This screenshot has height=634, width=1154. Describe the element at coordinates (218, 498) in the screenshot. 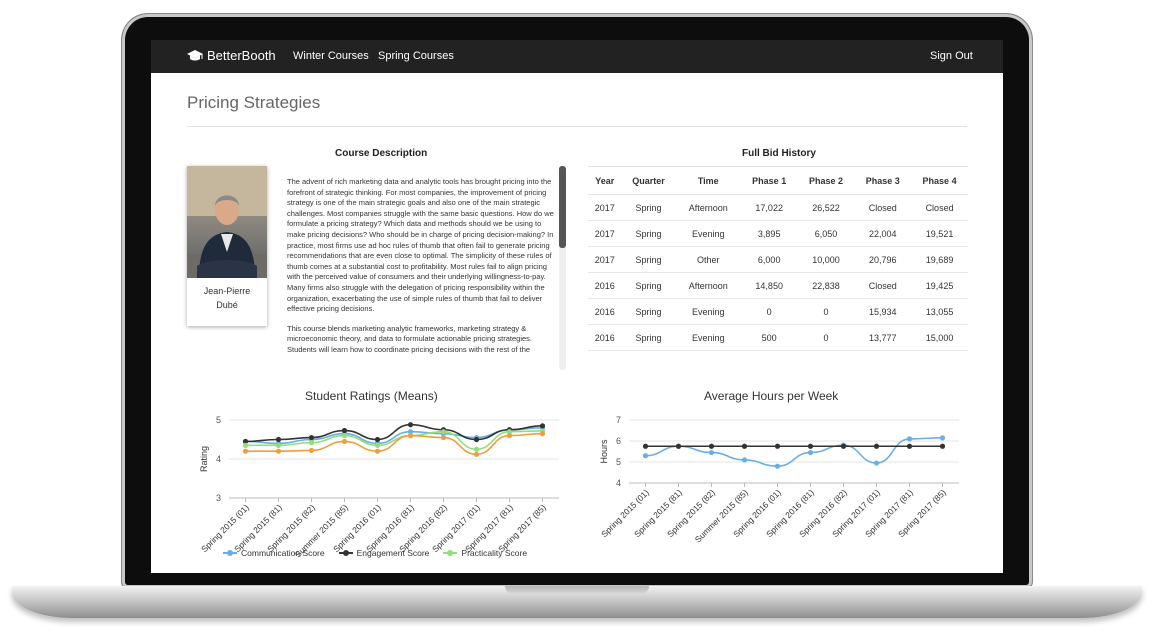

I see `y-tick-label: 3` at that location.